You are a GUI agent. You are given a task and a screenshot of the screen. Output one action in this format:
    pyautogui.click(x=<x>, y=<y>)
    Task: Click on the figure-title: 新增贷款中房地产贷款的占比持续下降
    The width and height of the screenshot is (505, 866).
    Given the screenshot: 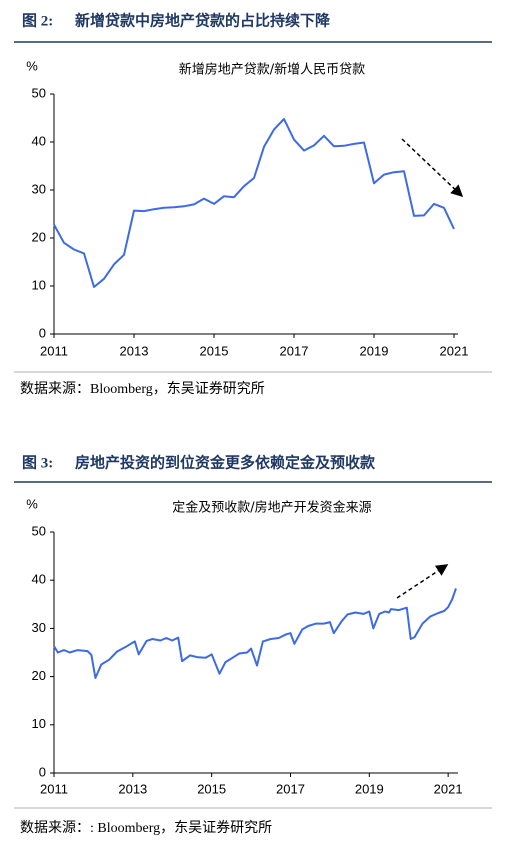 What is the action you would take?
    pyautogui.click(x=203, y=20)
    